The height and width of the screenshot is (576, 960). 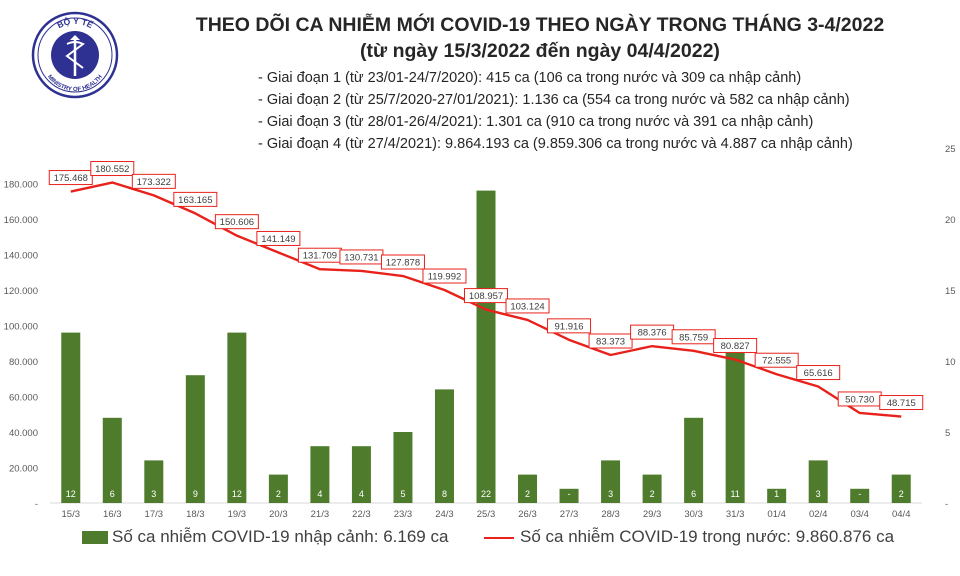 I want to click on x-axis-tick-label: 28/3, so click(x=610, y=514).